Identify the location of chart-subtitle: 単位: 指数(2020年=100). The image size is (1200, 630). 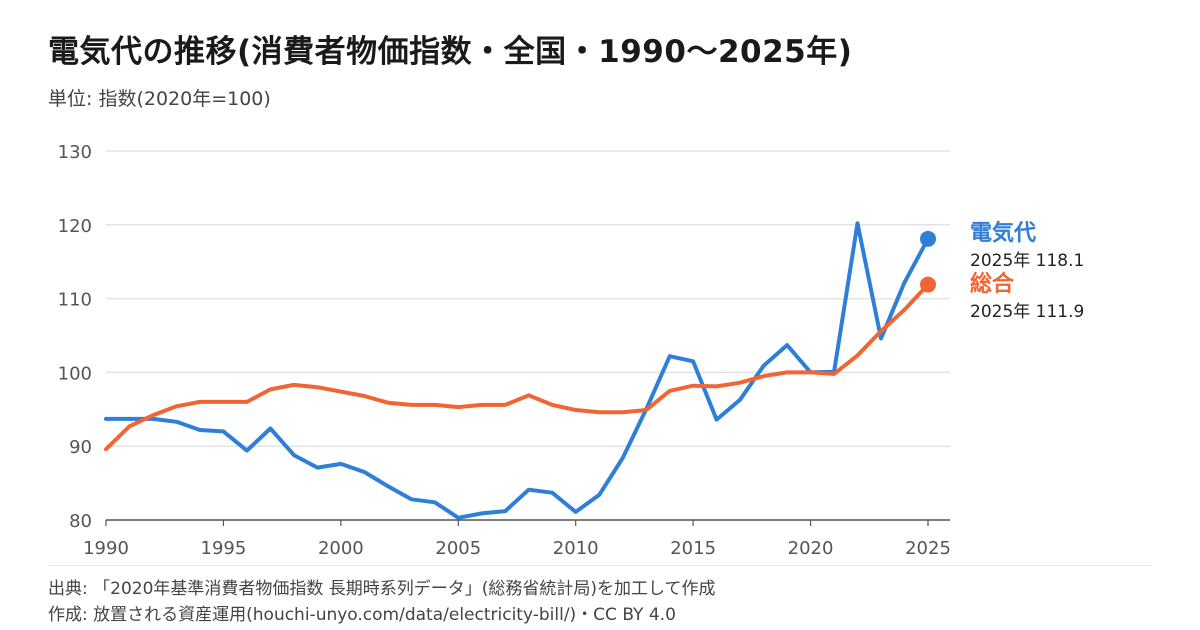
(159, 99).